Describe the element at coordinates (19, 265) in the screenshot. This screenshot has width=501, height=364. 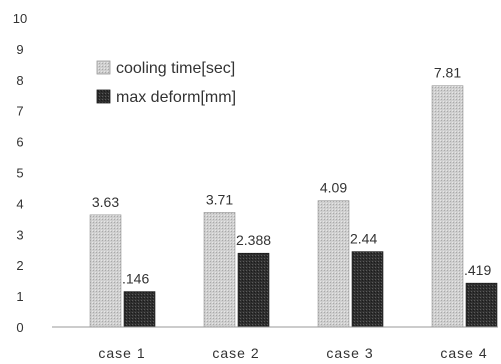
I see `y-tick-label: 2` at that location.